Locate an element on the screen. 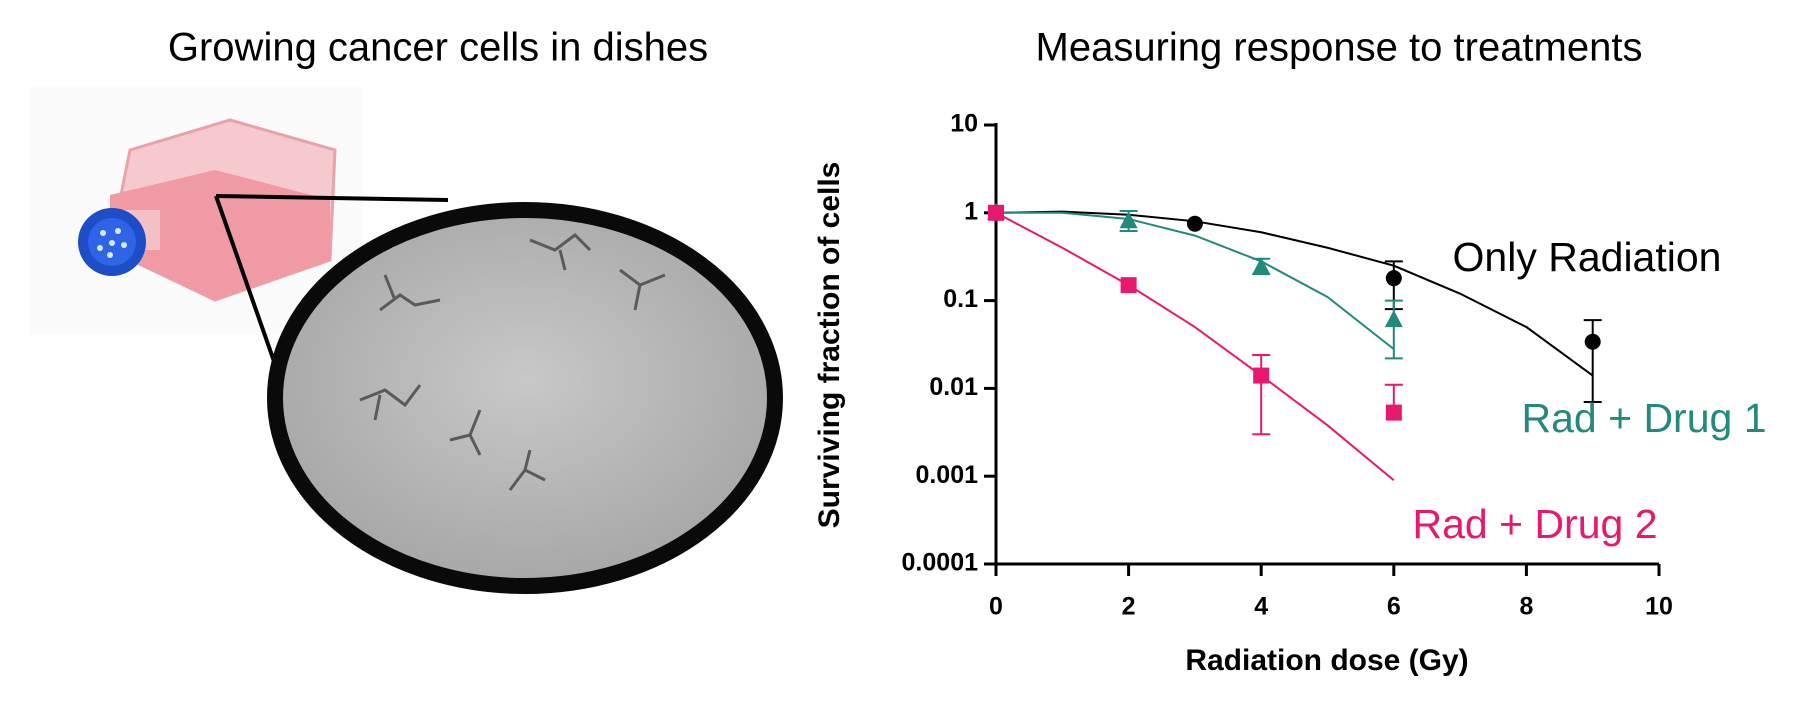 This screenshot has width=1800, height=705. x-tick-label: 4 is located at coordinates (1261, 607).